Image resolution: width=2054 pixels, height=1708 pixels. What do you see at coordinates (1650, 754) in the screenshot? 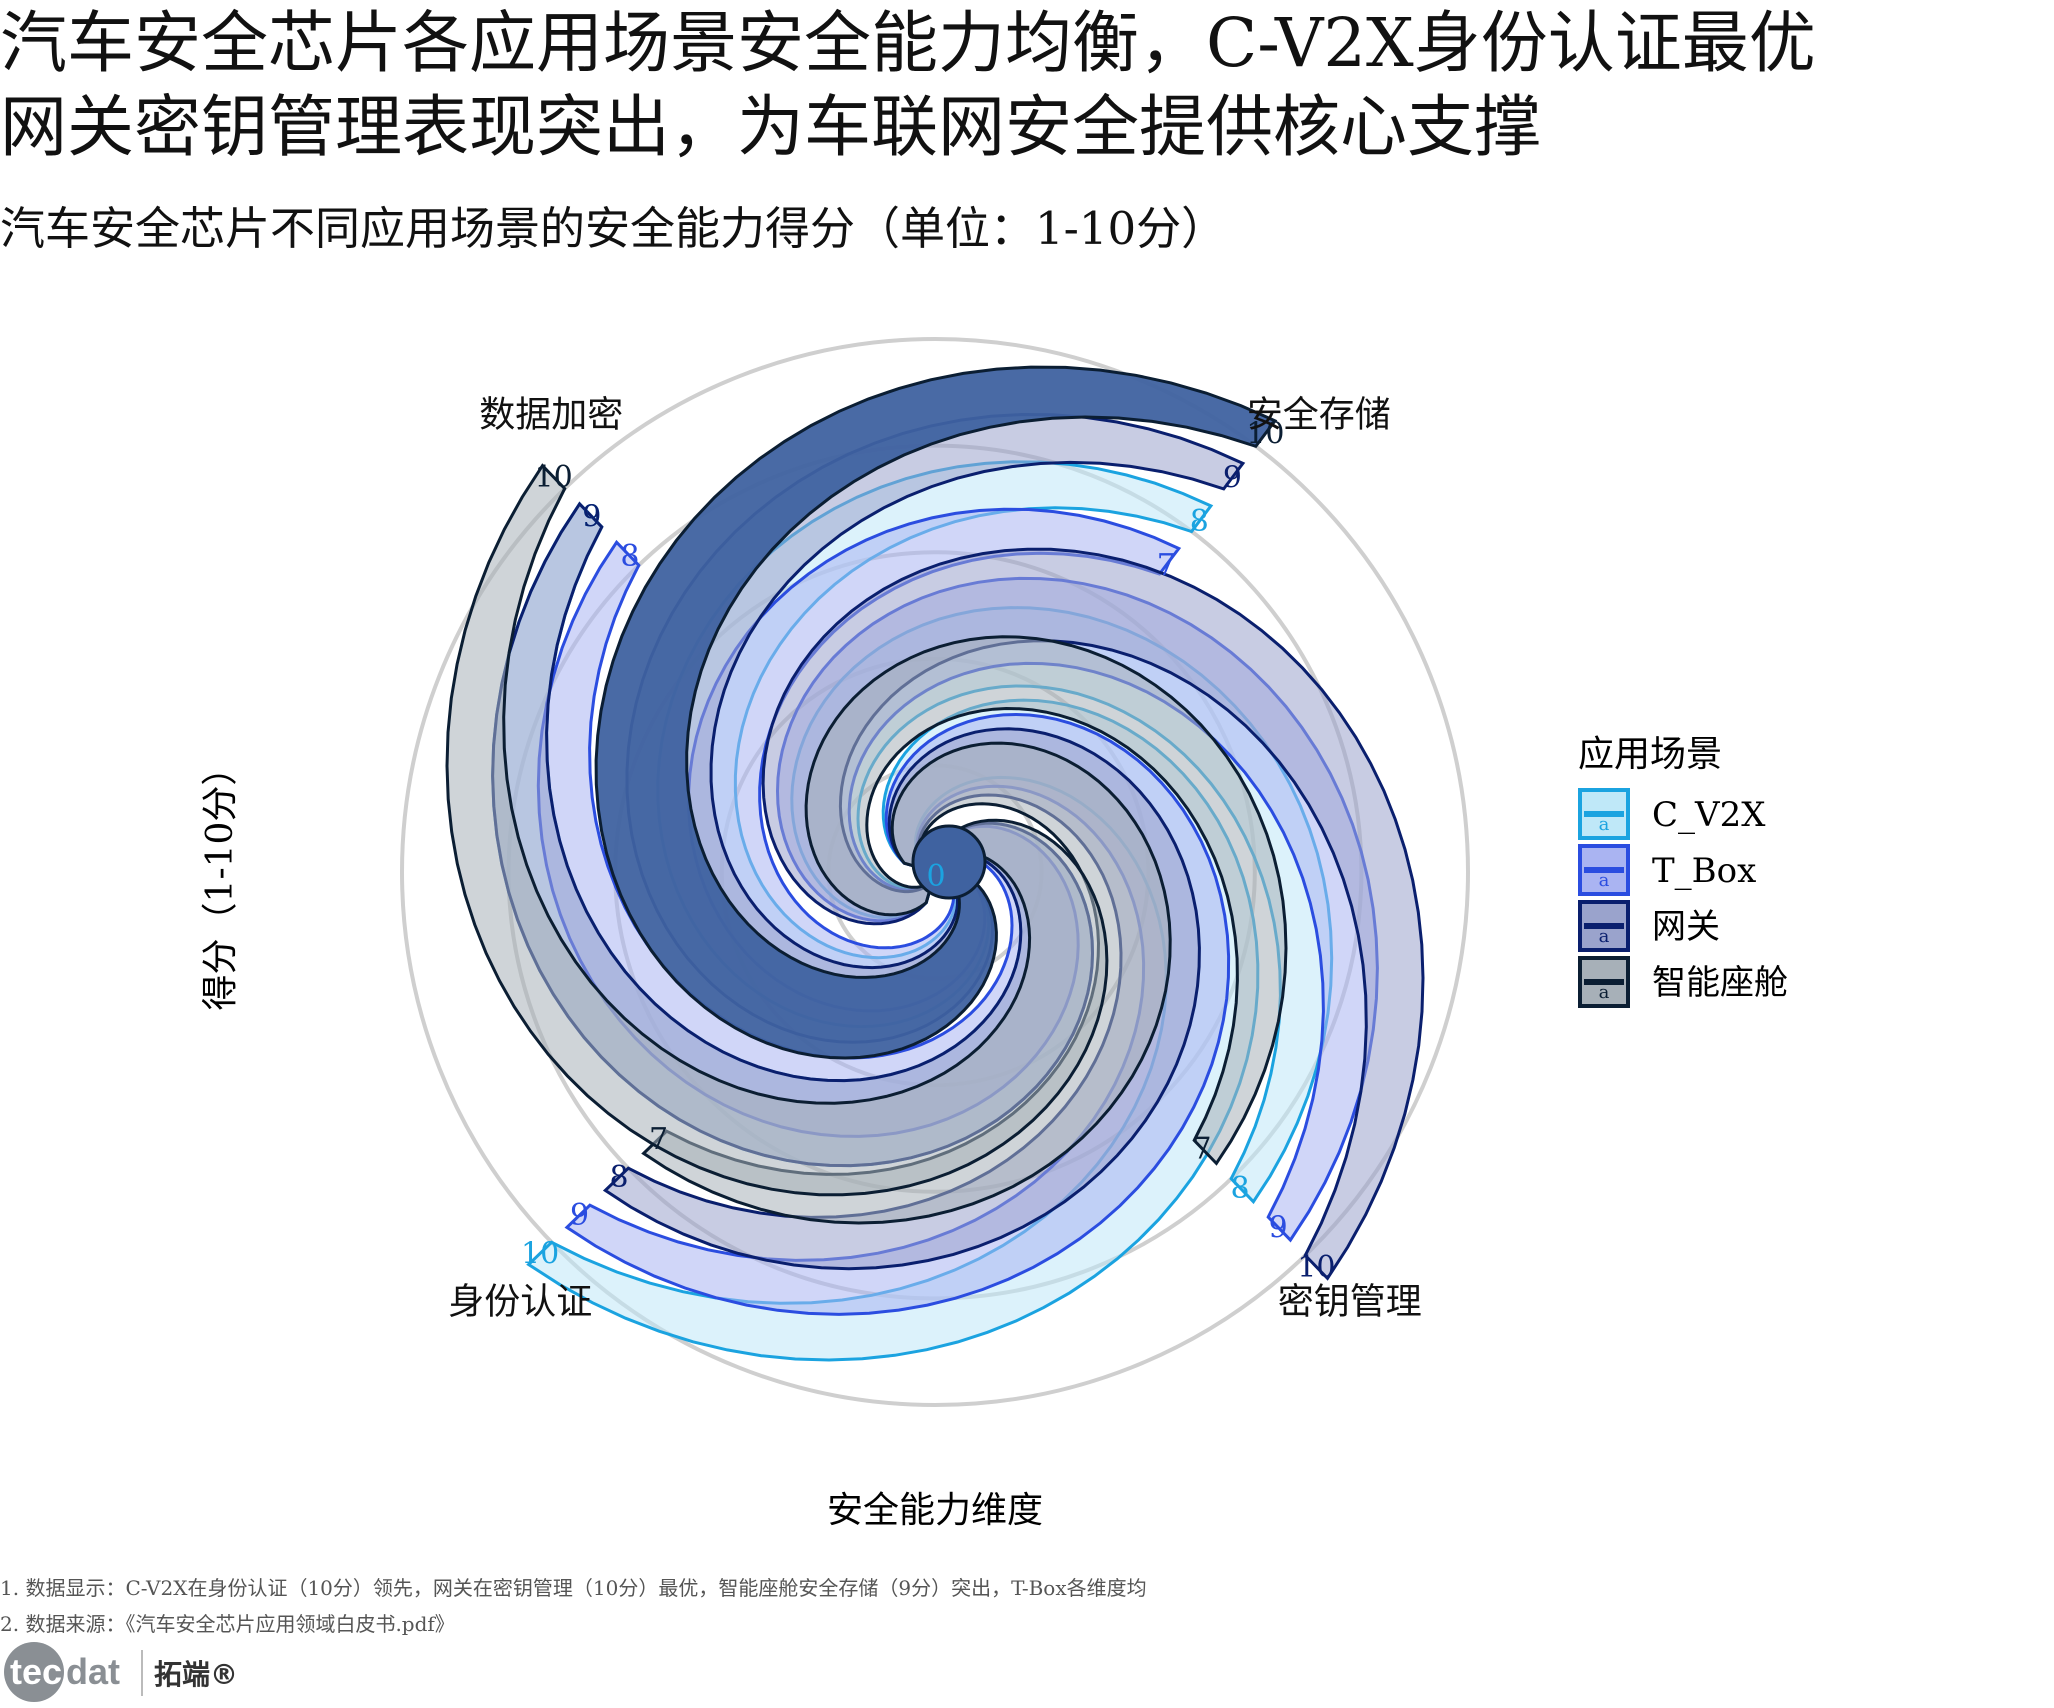
I see `legend-title: 应用场景` at bounding box center [1650, 754].